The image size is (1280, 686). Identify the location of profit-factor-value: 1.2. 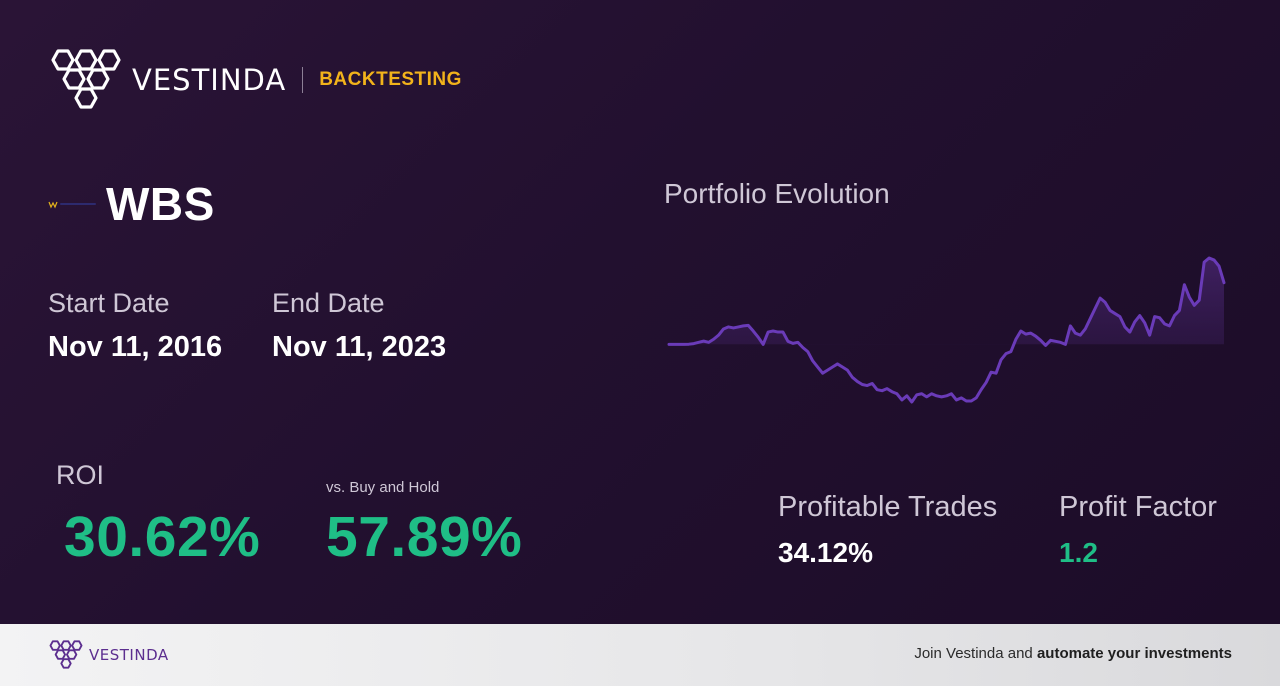
(1078, 552).